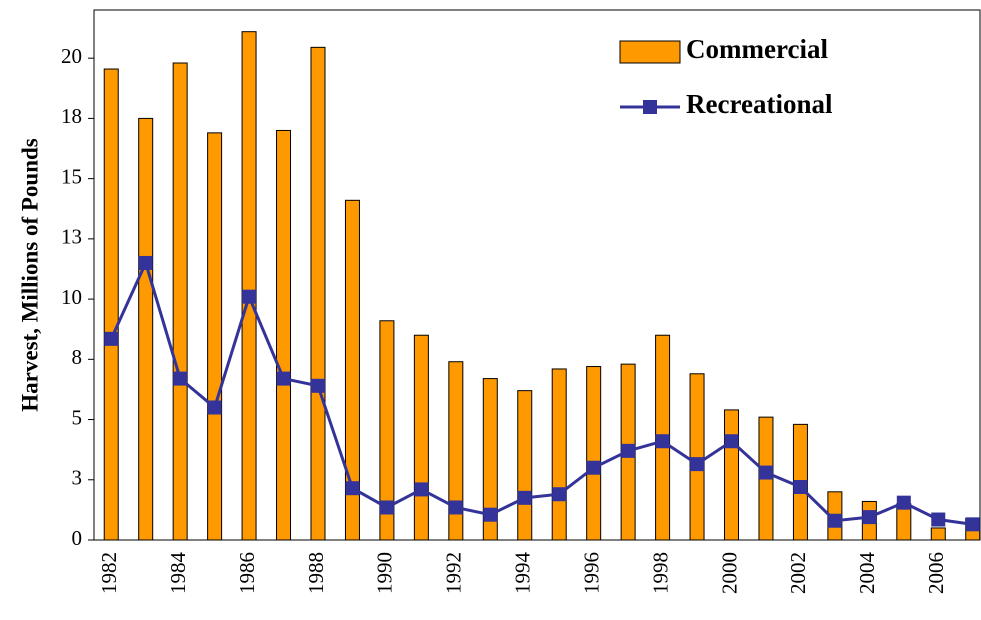 The width and height of the screenshot is (981, 620). Describe the element at coordinates (71, 297) in the screenshot. I see `y-tick-label: 10` at that location.